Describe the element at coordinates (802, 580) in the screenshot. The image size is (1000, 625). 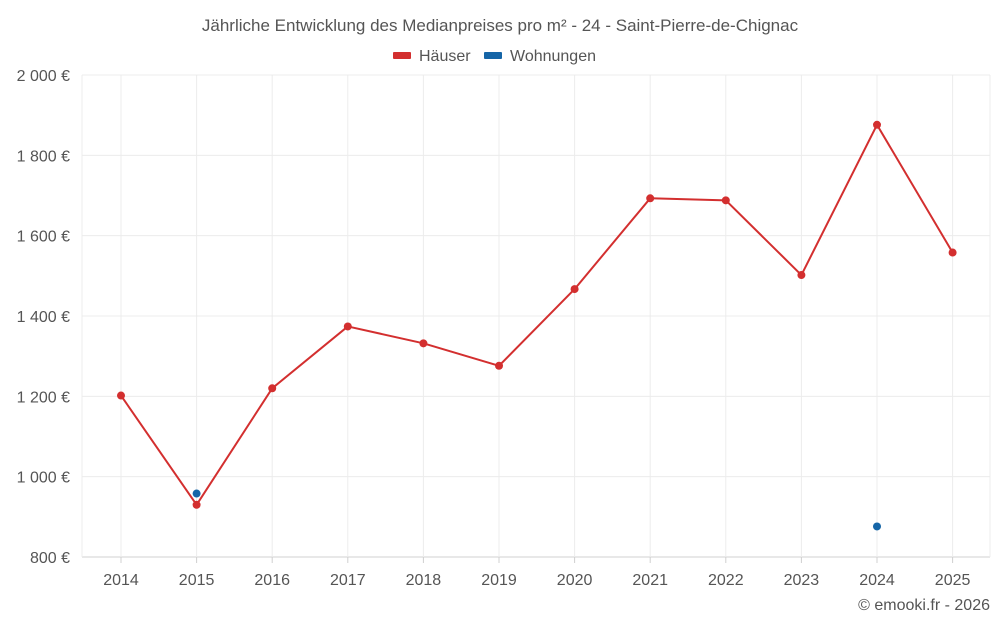
I see `x-tick-label: 2023` at that location.